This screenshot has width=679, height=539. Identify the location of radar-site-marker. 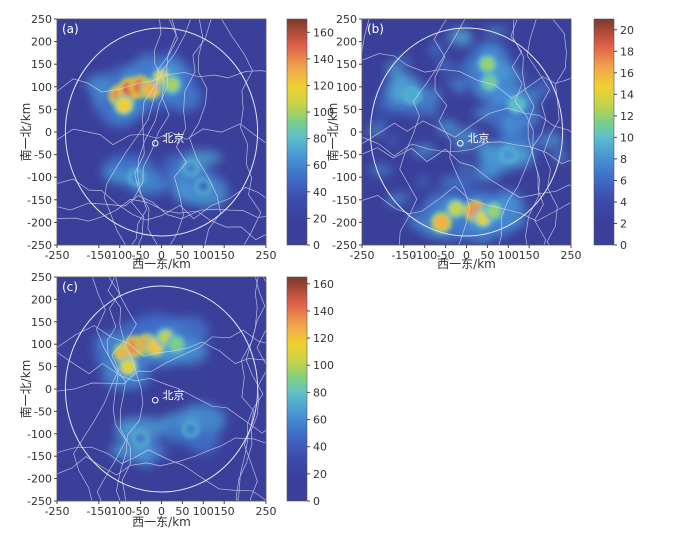
(155, 143).